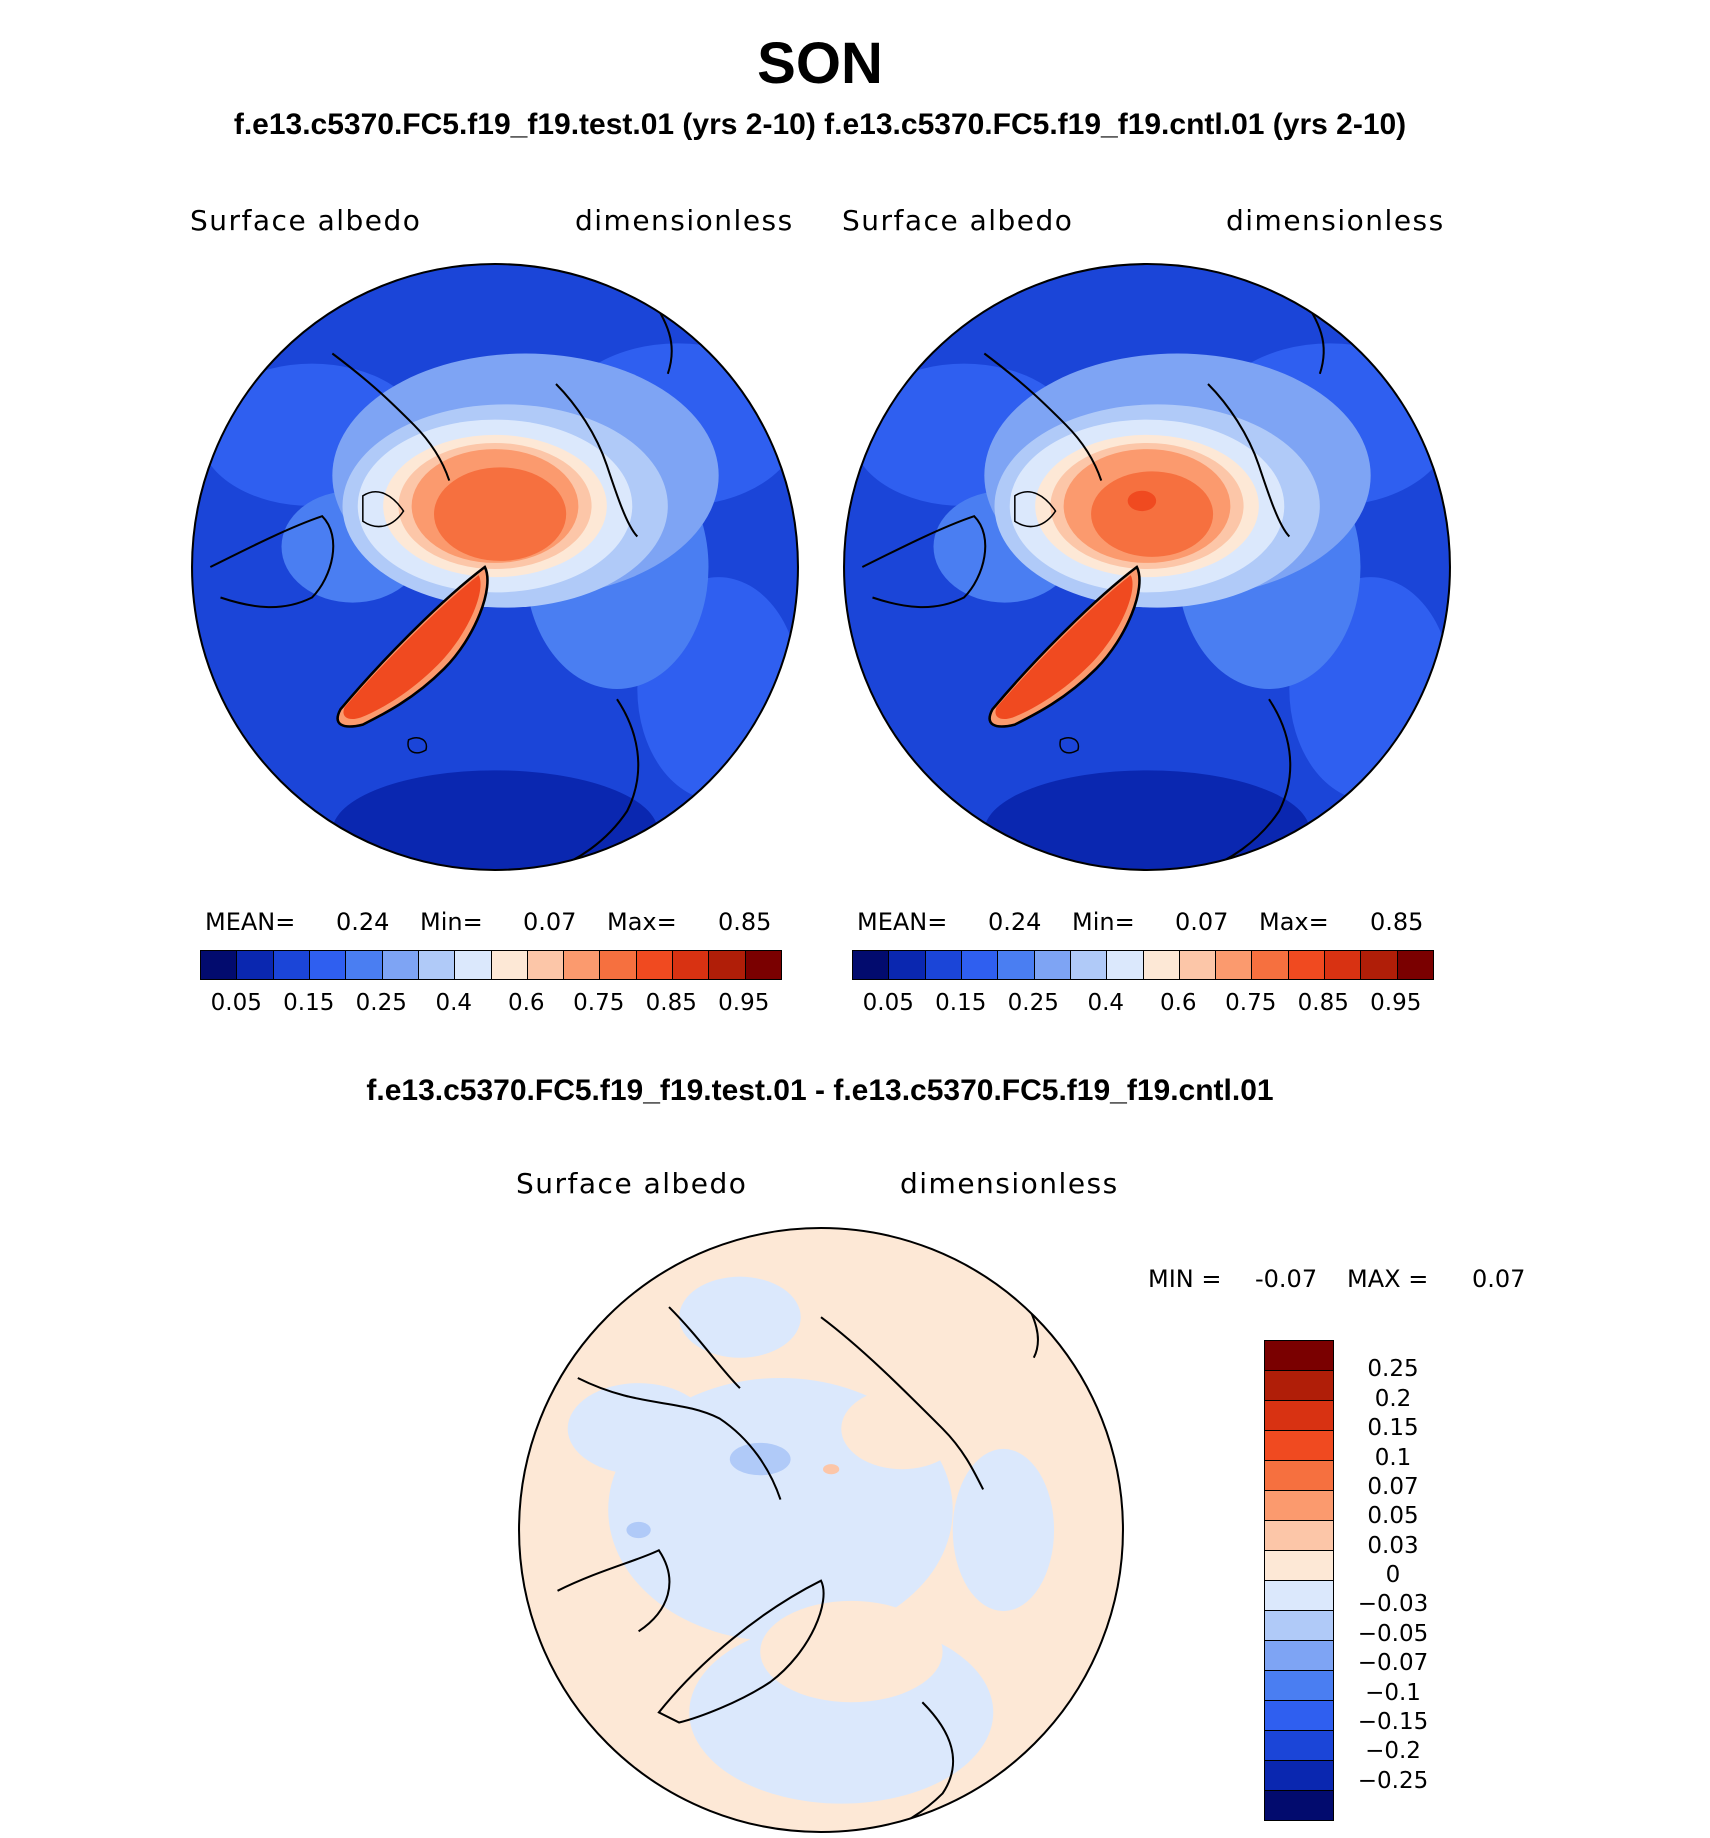 The height and width of the screenshot is (1838, 1710). What do you see at coordinates (1393, 1428) in the screenshot?
I see `colorbar-difference-tick-label: 0.15` at bounding box center [1393, 1428].